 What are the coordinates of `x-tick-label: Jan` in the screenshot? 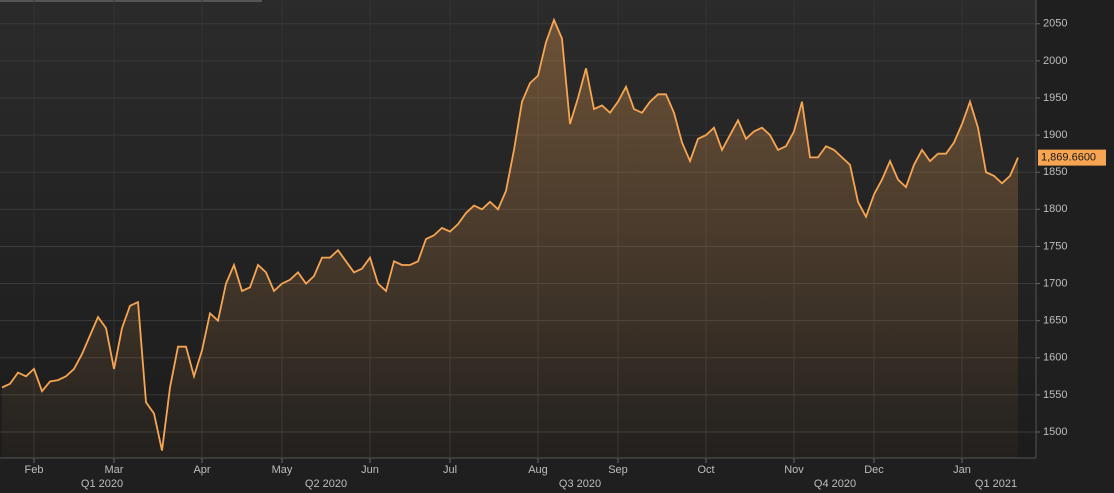 It's located at (962, 470).